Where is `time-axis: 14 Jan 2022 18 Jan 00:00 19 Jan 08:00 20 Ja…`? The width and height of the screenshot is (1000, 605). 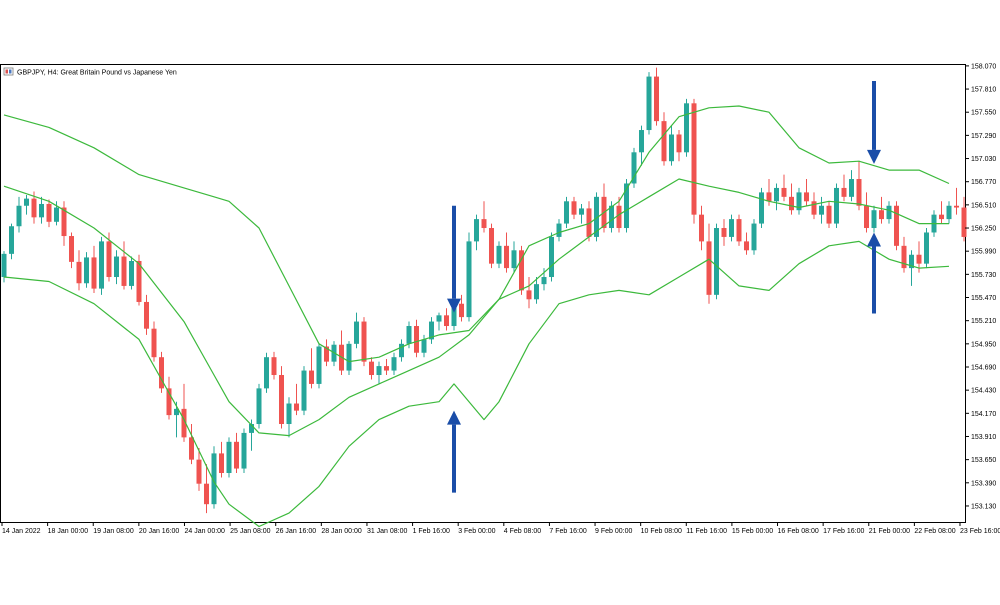 time-axis: 14 Jan 2022 18 Jan 00:00 19 Jan 08:00 20 Ja… is located at coordinates (500, 528).